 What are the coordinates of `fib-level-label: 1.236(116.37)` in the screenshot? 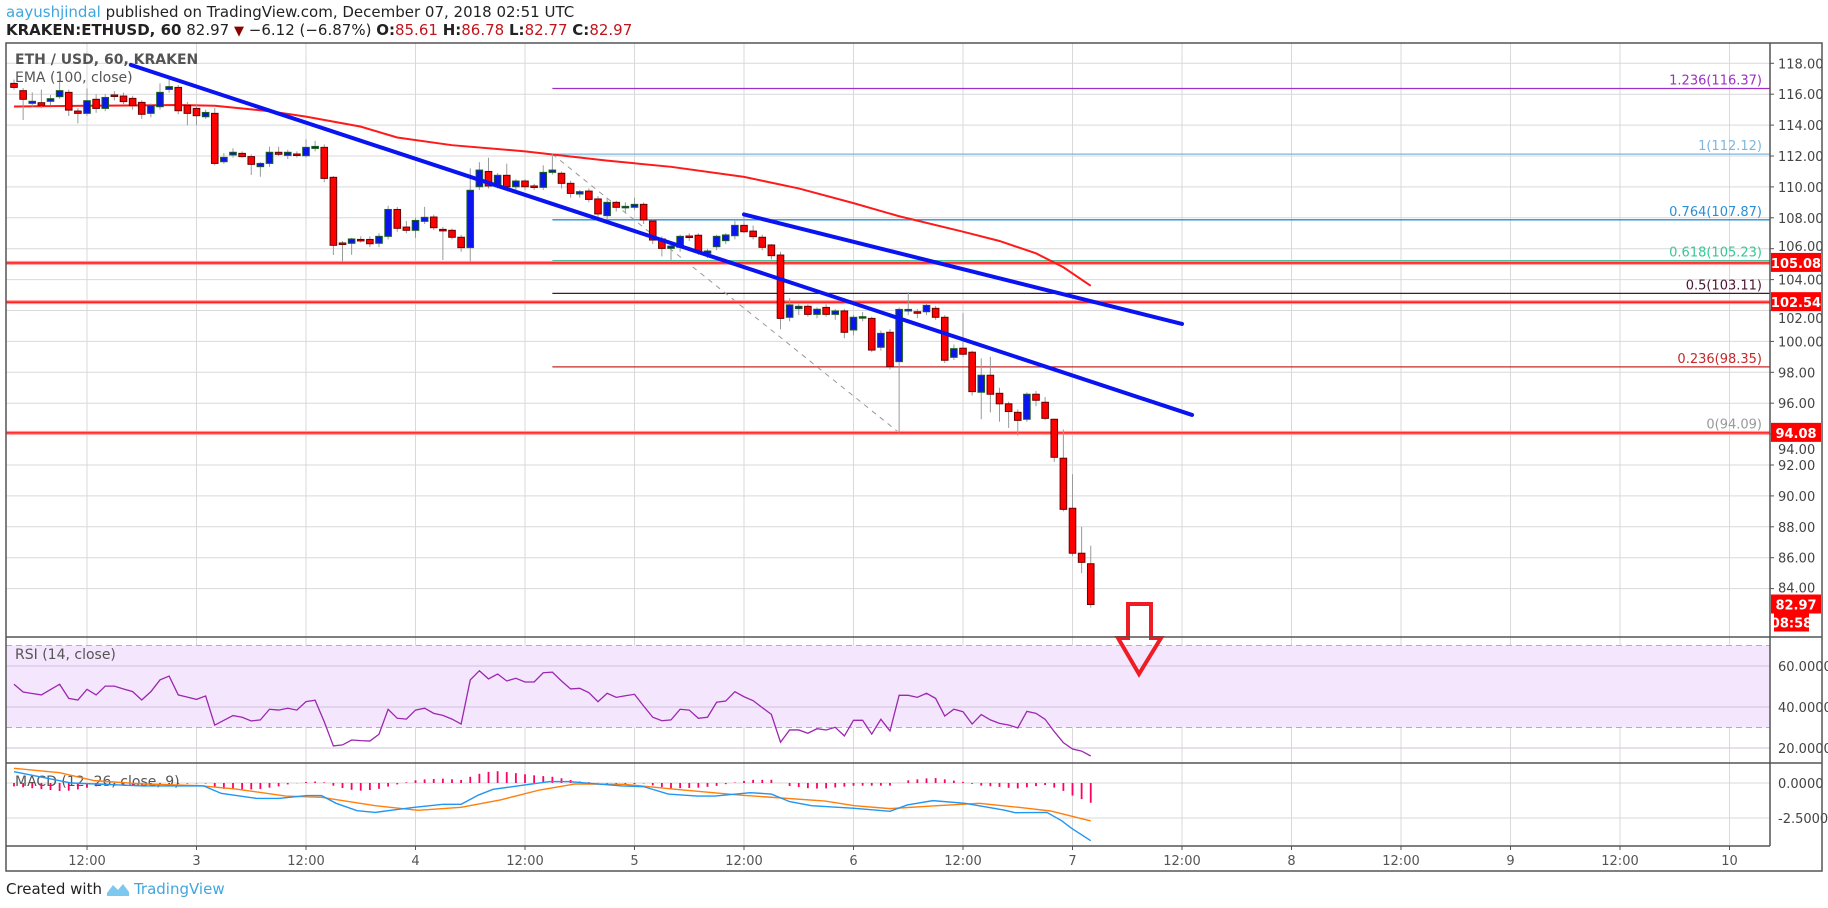 It's located at (1715, 80).